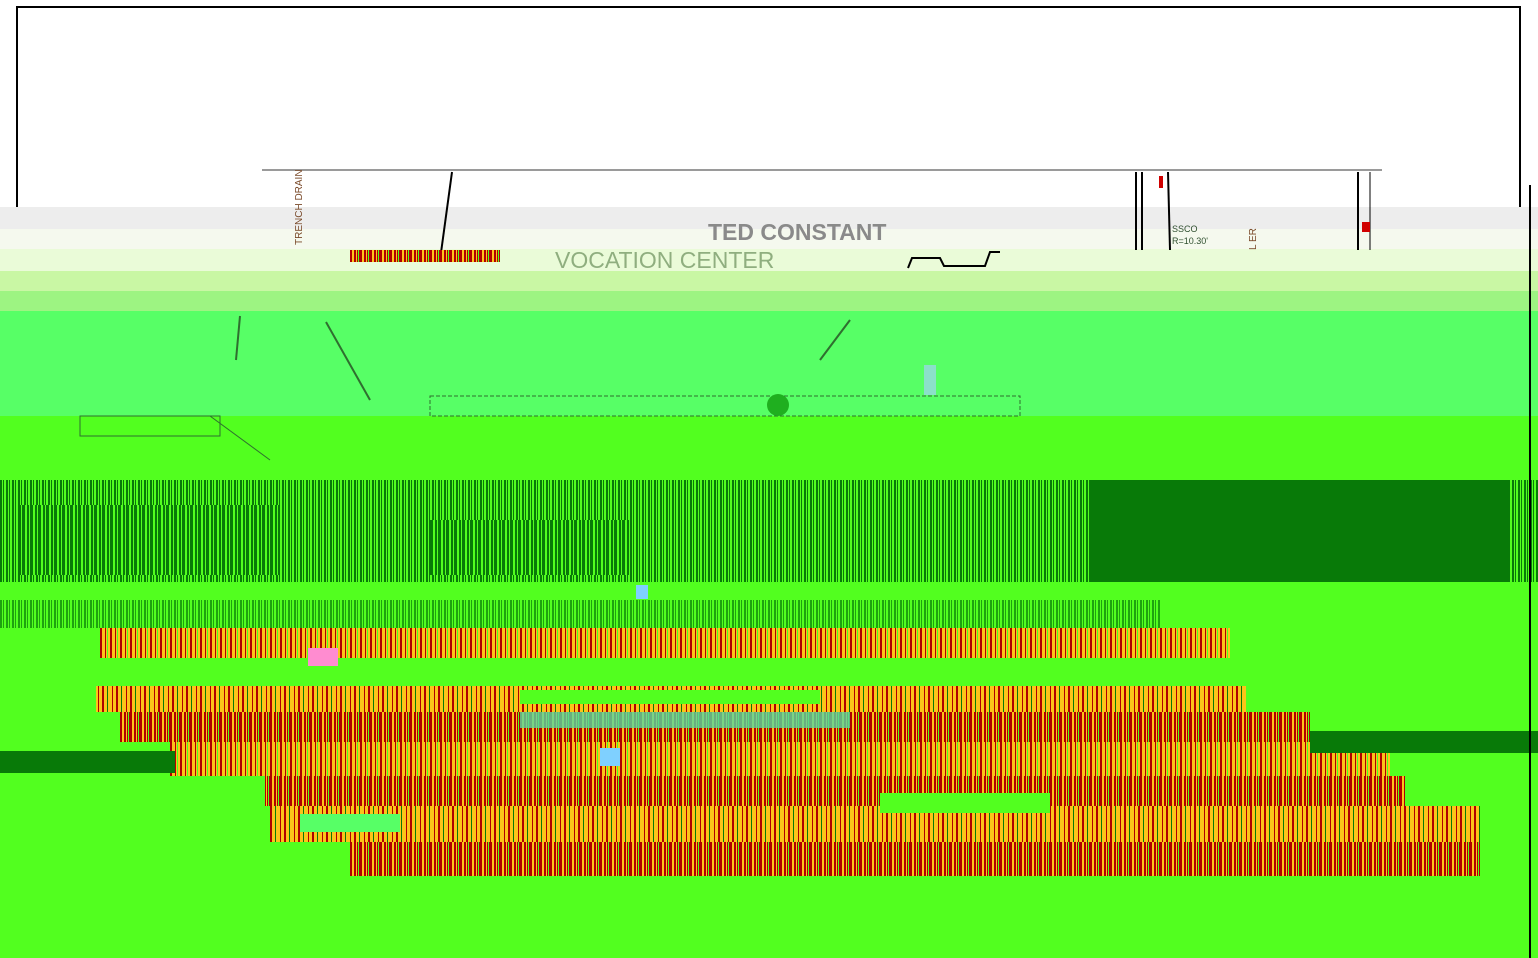 The image size is (1538, 958). What do you see at coordinates (1424, 742) in the screenshot?
I see `dark-bar-right` at bounding box center [1424, 742].